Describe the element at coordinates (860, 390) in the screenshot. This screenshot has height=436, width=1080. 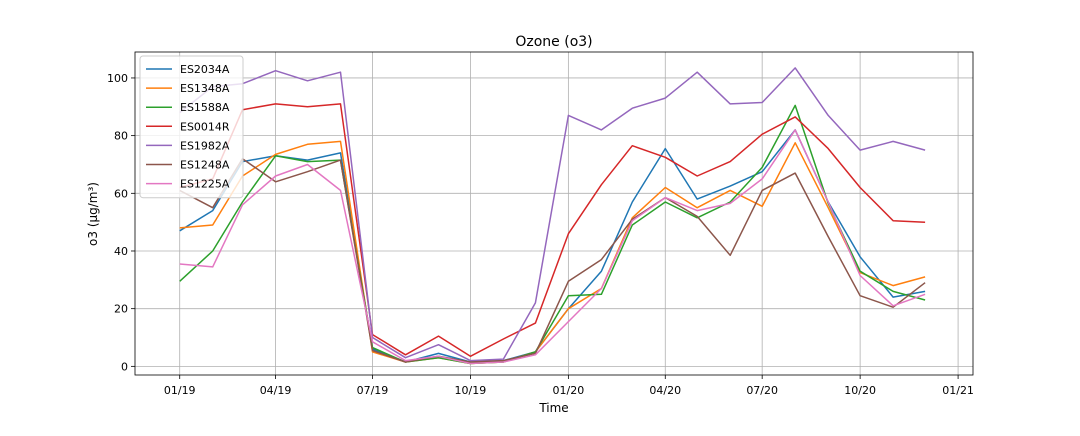
I see `x-tick-label: 10/20` at that location.